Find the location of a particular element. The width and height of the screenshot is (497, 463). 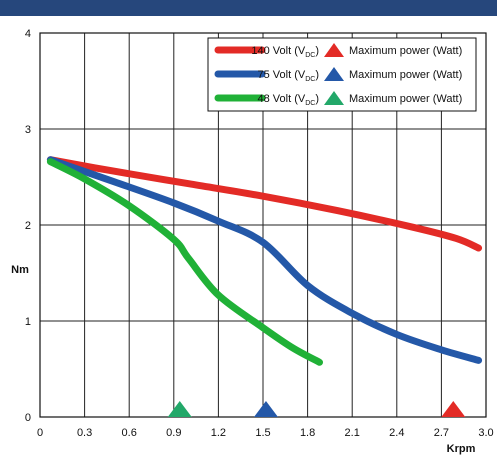

x-tick-label: 2.4 is located at coordinates (396, 433).